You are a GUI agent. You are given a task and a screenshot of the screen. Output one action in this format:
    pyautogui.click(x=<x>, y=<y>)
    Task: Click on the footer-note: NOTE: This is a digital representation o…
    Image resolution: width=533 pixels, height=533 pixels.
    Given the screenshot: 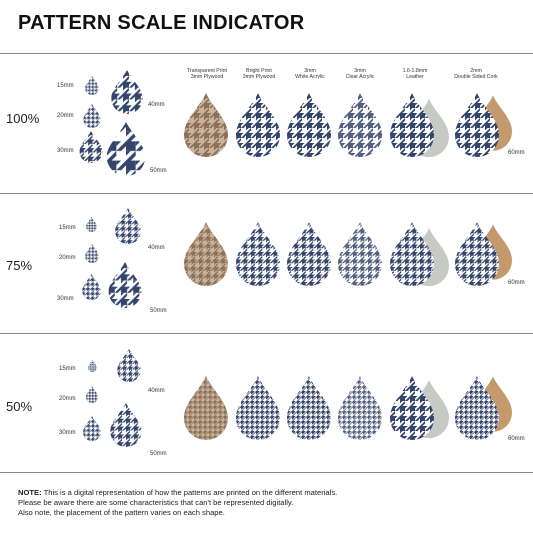 What is the action you would take?
    pyautogui.click(x=268, y=503)
    